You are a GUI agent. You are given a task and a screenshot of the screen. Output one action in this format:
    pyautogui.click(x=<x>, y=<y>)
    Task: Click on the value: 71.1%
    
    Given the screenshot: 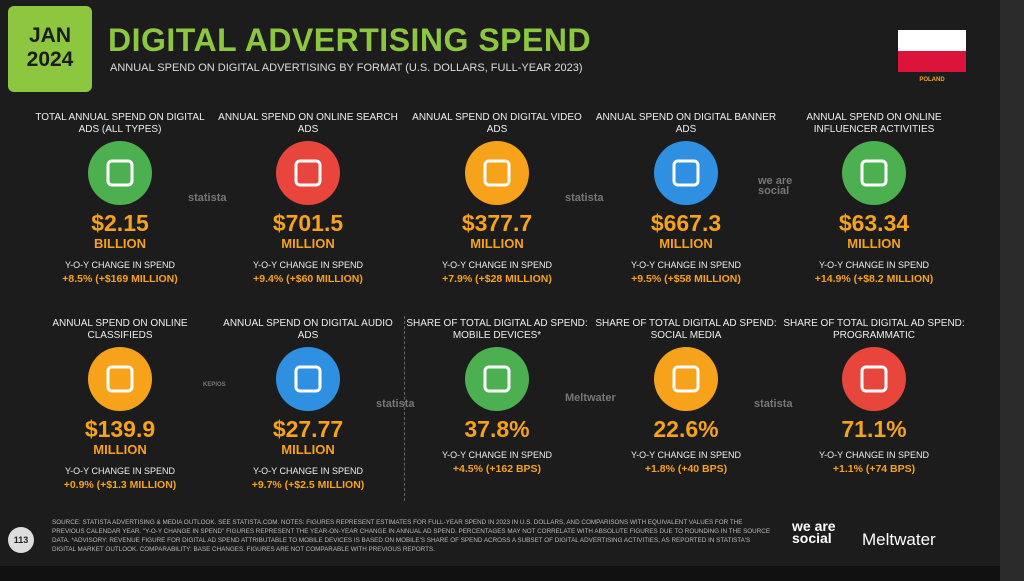 What is the action you would take?
    pyautogui.click(x=874, y=429)
    